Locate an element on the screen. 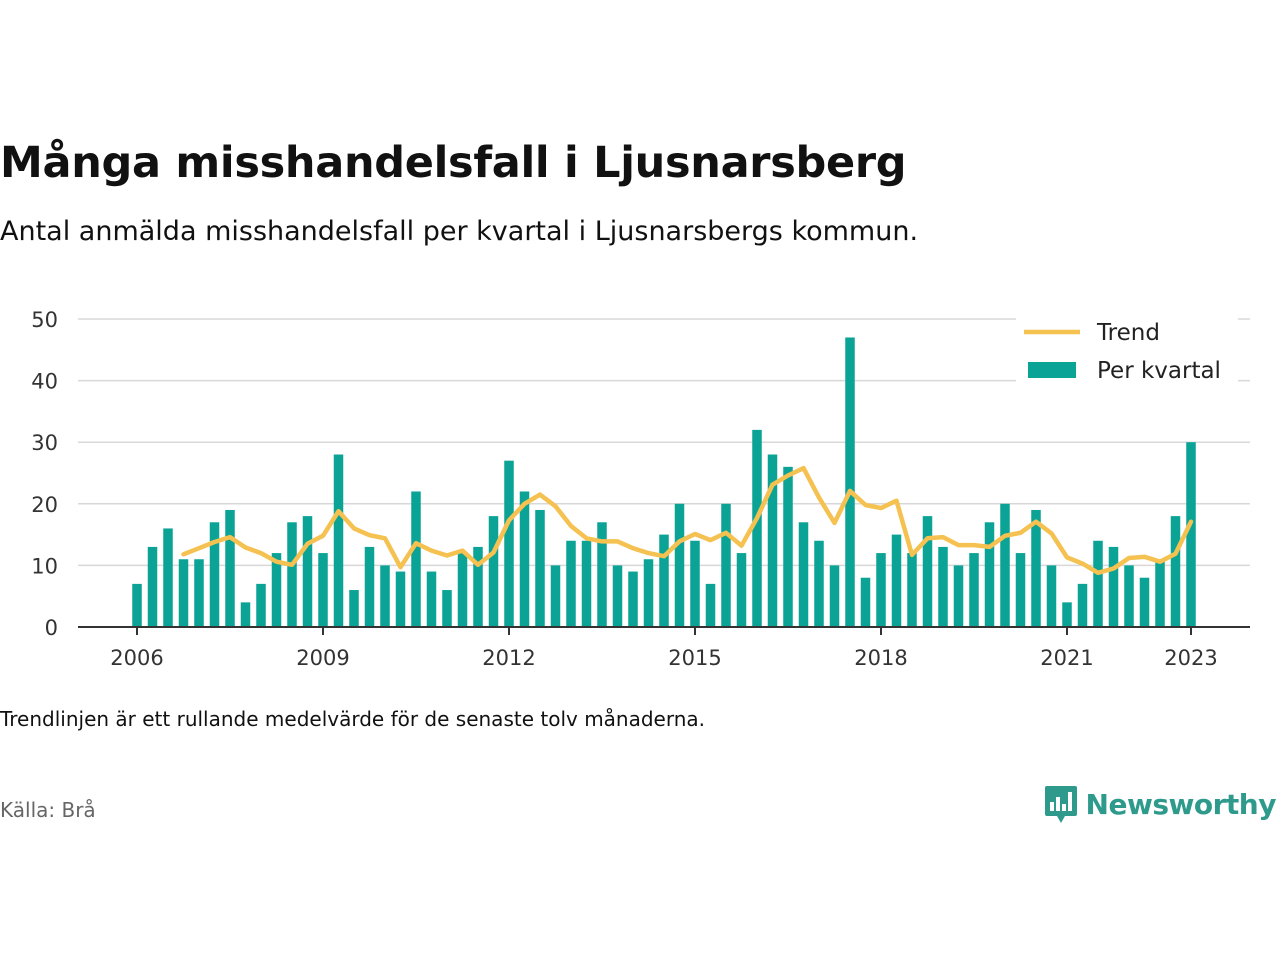 Image resolution: width=1280 pixels, height=960 pixels. trend-line is located at coordinates (687, 520).